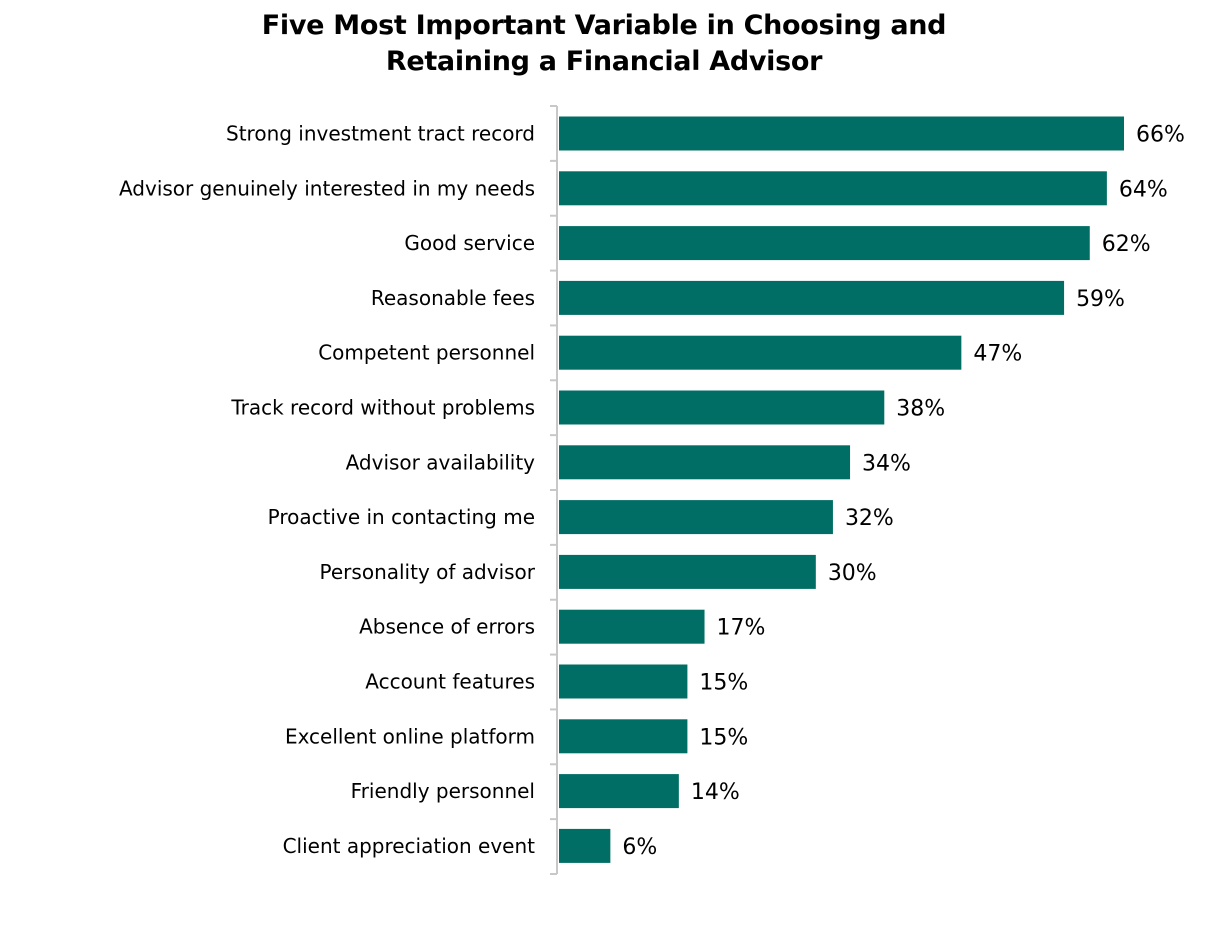 The height and width of the screenshot is (934, 1208). I want to click on category-label: Track record without problems, so click(382, 408).